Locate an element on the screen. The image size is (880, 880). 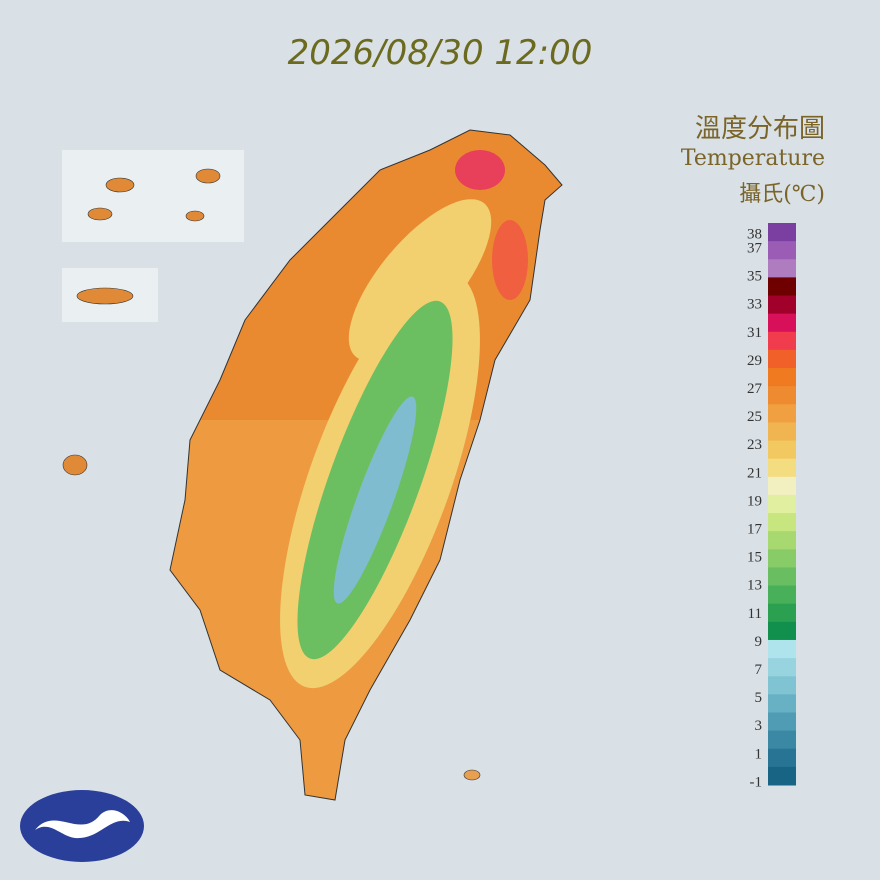
legend-tick-label: -1 is located at coordinates (756, 782).